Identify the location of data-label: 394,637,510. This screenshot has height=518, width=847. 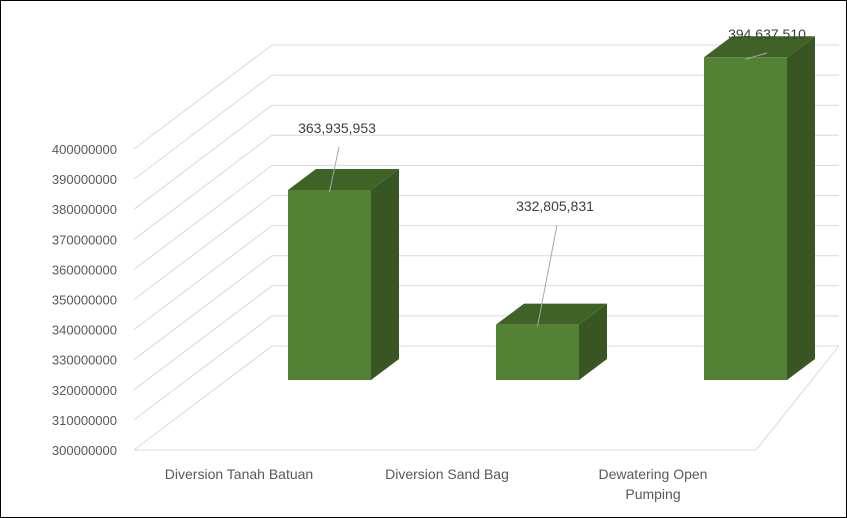
(767, 34).